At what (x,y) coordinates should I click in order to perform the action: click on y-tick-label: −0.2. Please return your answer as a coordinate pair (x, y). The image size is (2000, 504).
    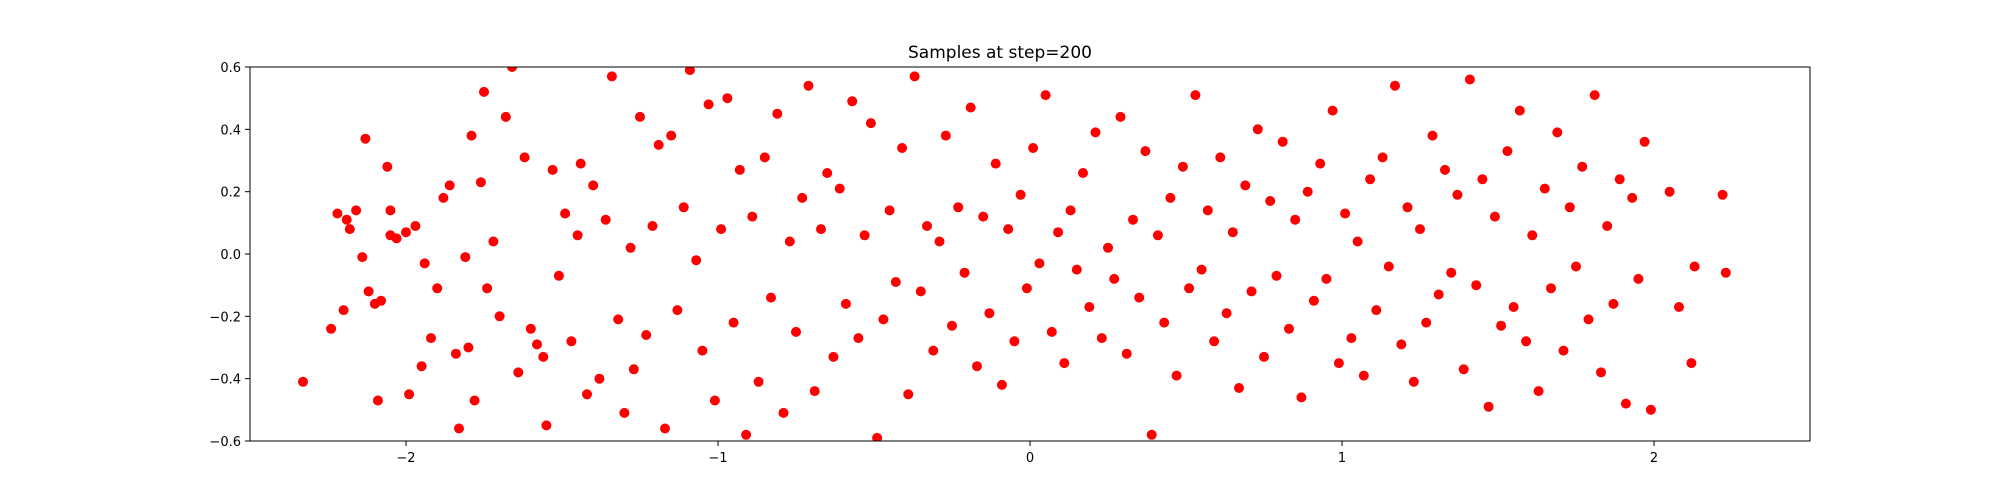
    Looking at the image, I should click on (225, 317).